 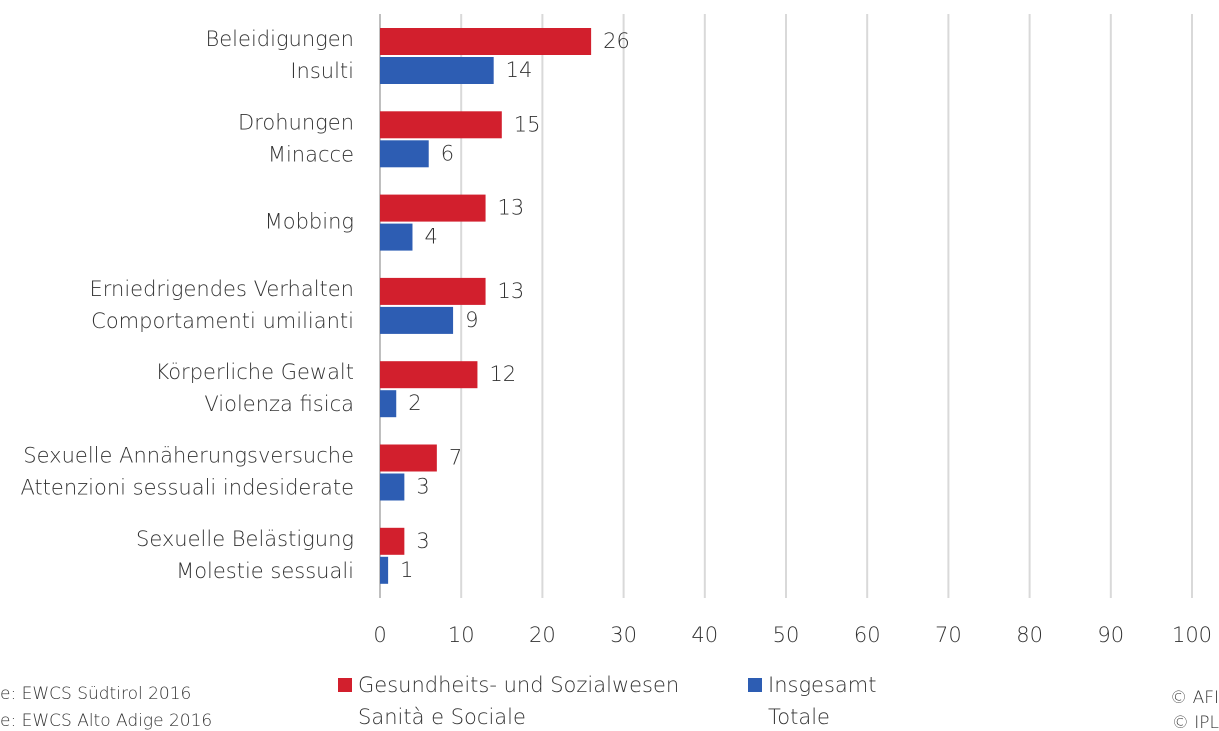 What do you see at coordinates (106, 721) in the screenshot?
I see `source-note: e: EWCS Alto Adige 2016` at bounding box center [106, 721].